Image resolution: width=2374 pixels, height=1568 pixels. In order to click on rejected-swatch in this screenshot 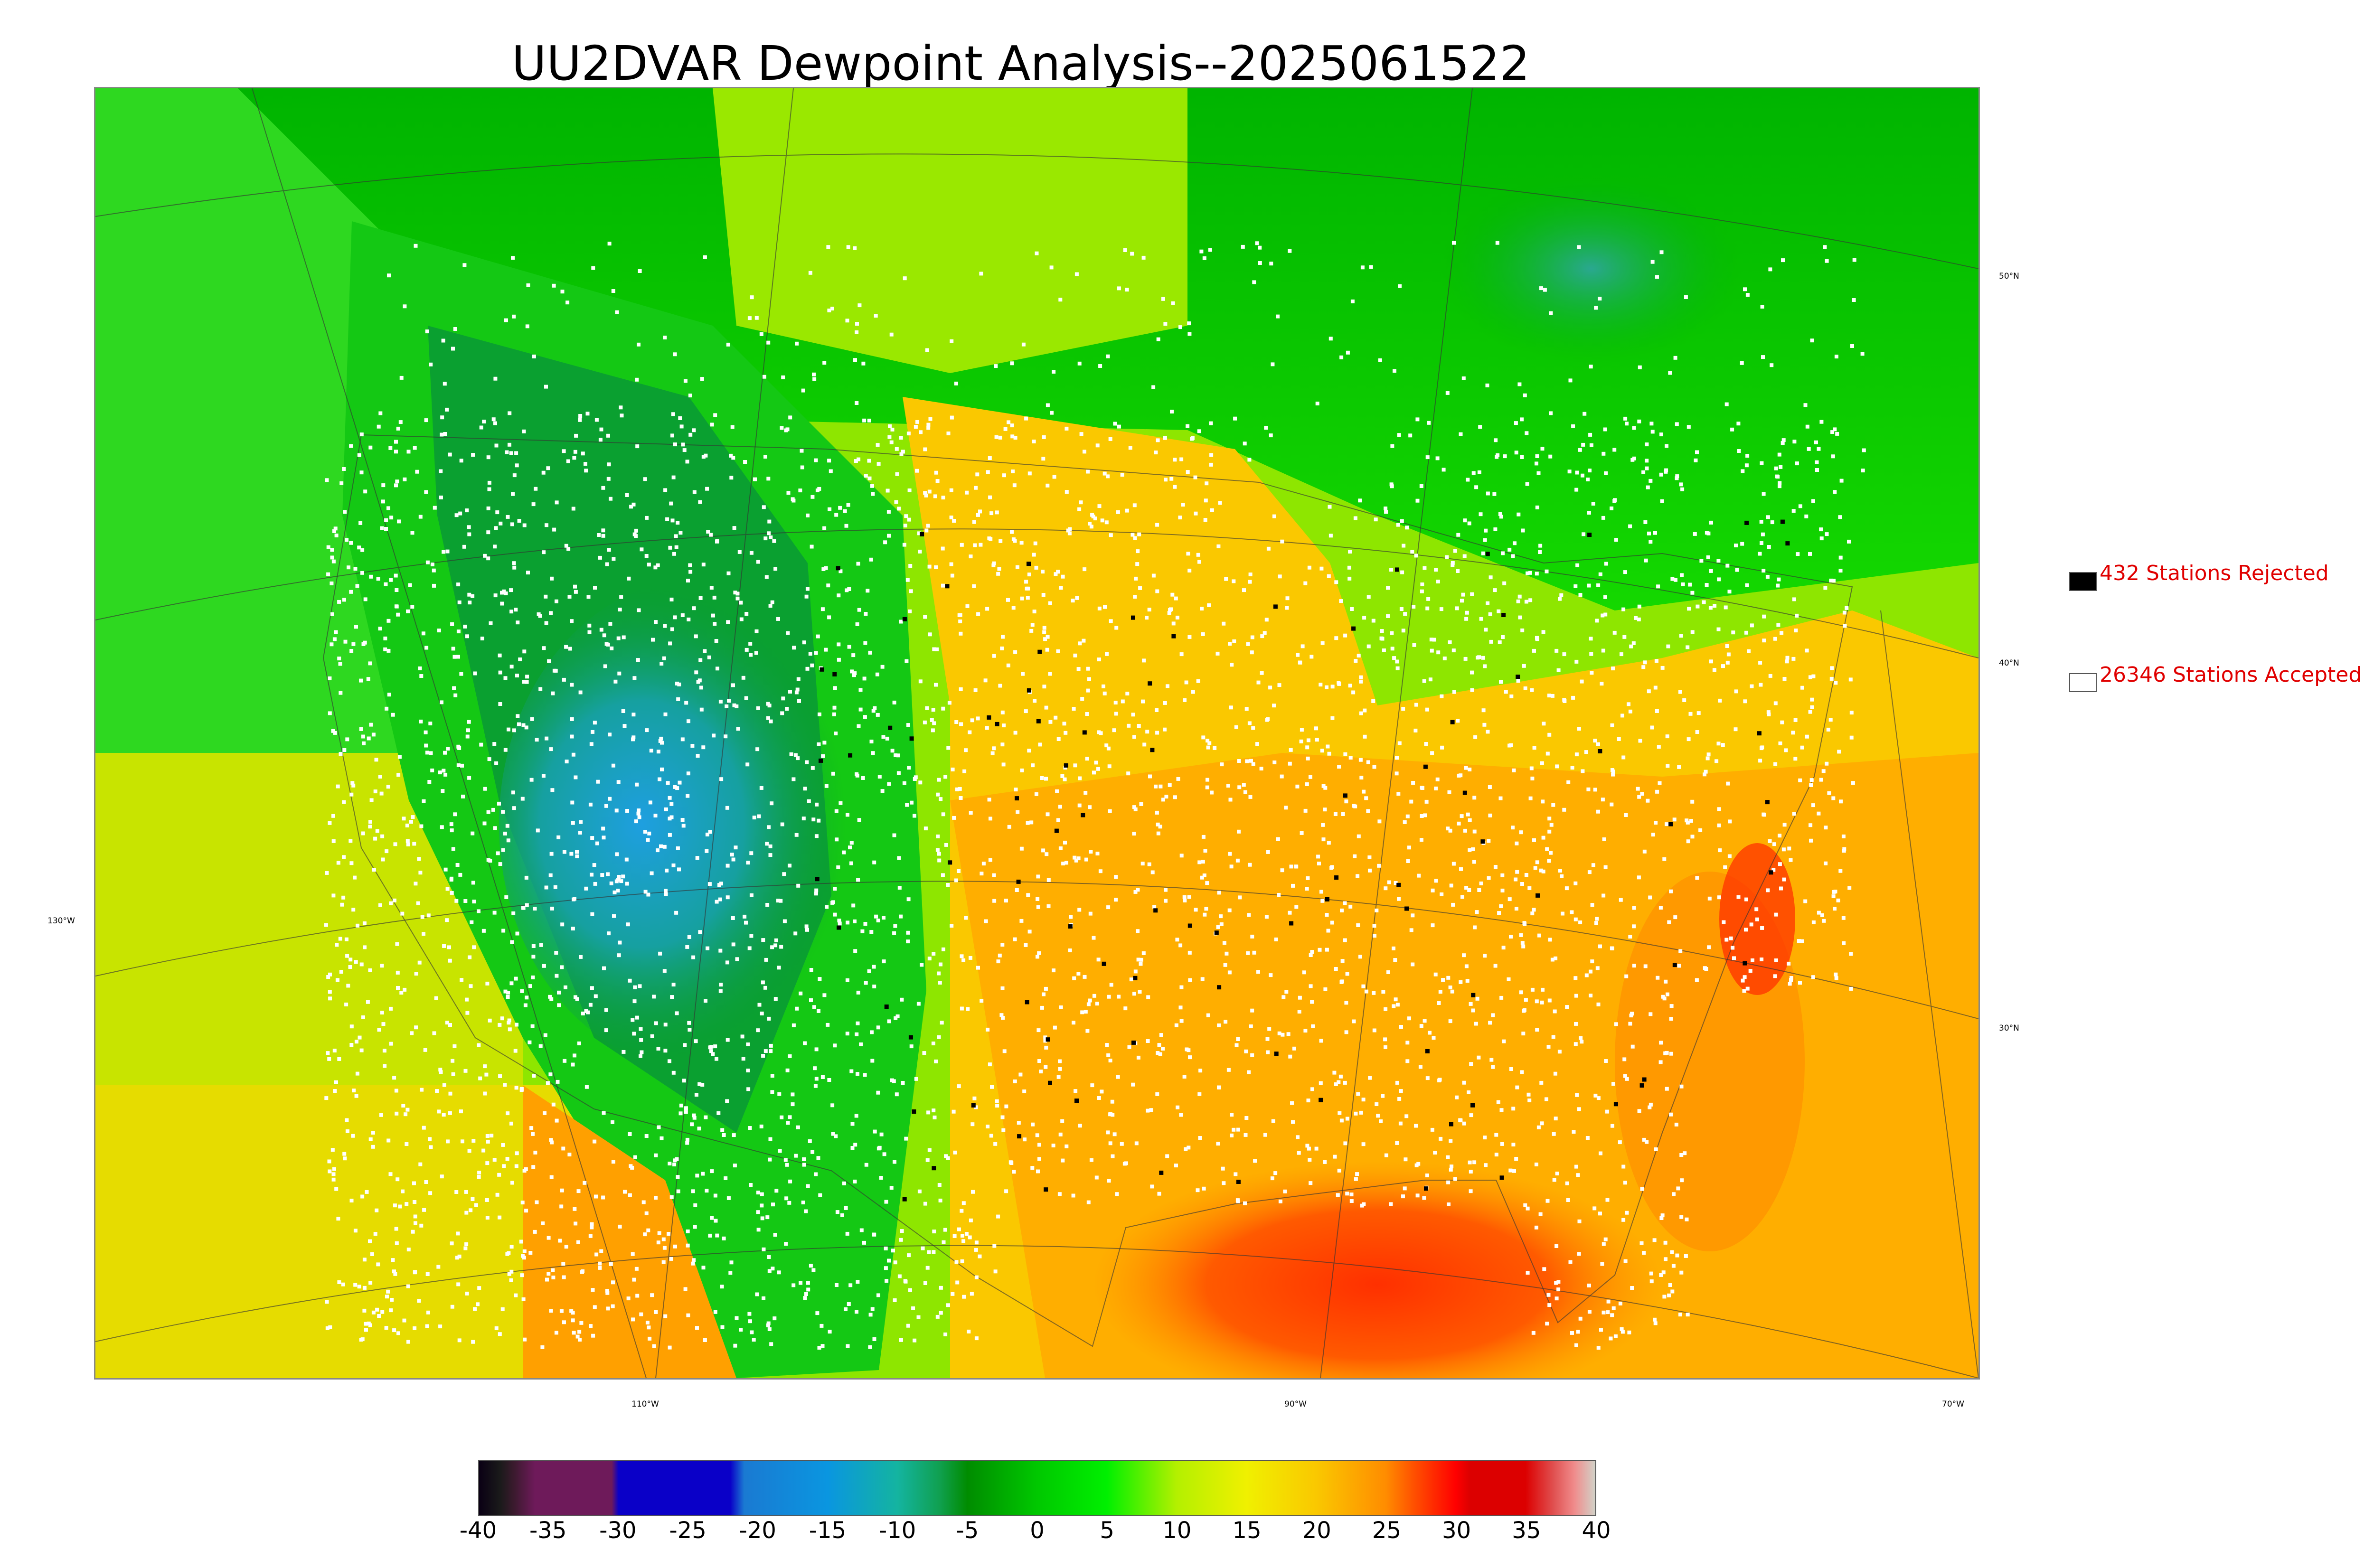, I will do `click(2083, 582)`.